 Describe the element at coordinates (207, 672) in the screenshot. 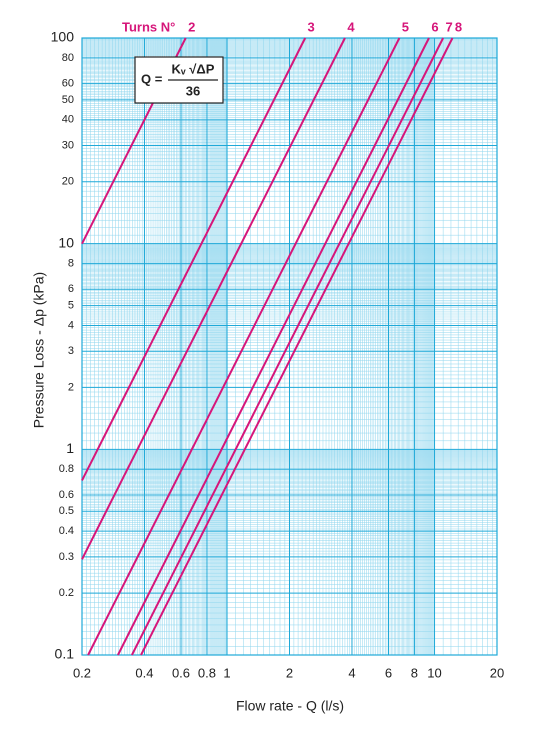

I see `x-tick-label: 0.8` at that location.